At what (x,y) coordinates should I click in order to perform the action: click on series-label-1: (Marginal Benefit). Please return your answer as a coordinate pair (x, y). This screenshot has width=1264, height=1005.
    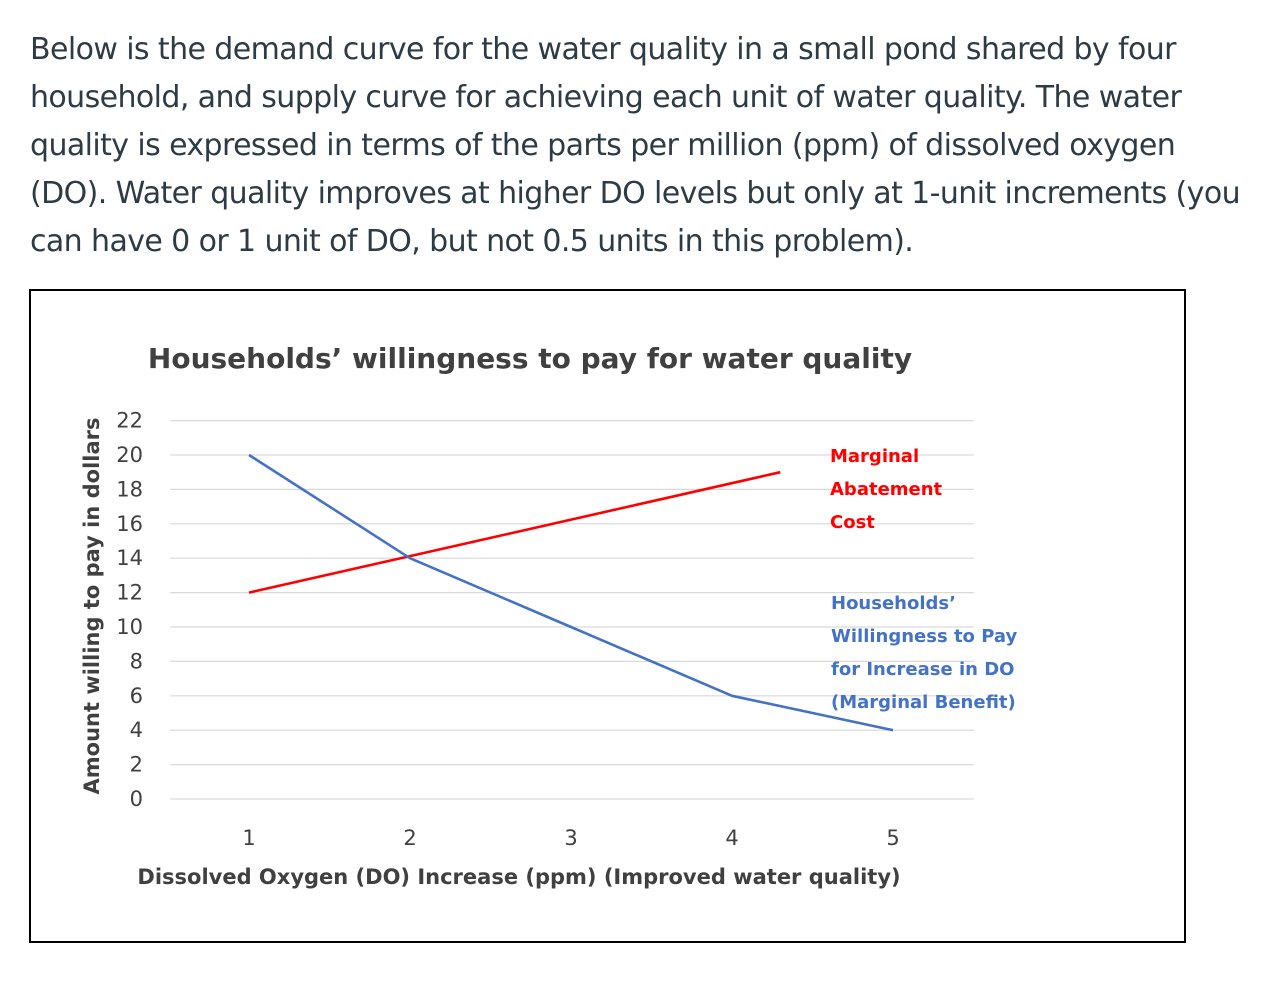
    Looking at the image, I should click on (923, 702).